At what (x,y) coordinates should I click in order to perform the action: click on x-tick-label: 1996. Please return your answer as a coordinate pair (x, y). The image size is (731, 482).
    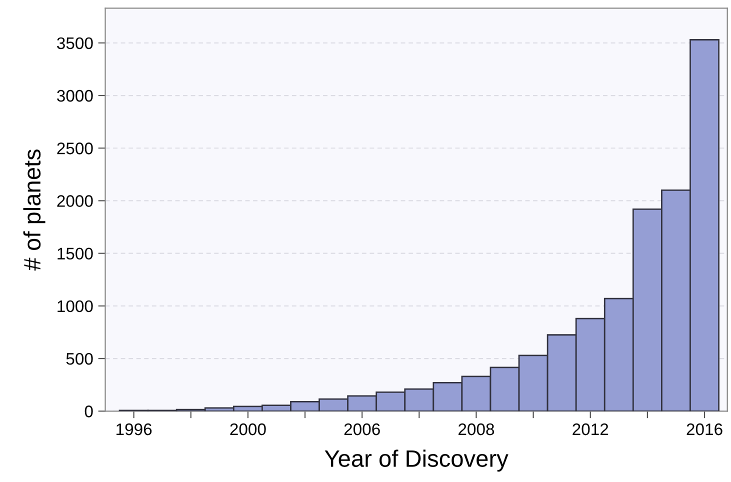
    Looking at the image, I should click on (134, 429).